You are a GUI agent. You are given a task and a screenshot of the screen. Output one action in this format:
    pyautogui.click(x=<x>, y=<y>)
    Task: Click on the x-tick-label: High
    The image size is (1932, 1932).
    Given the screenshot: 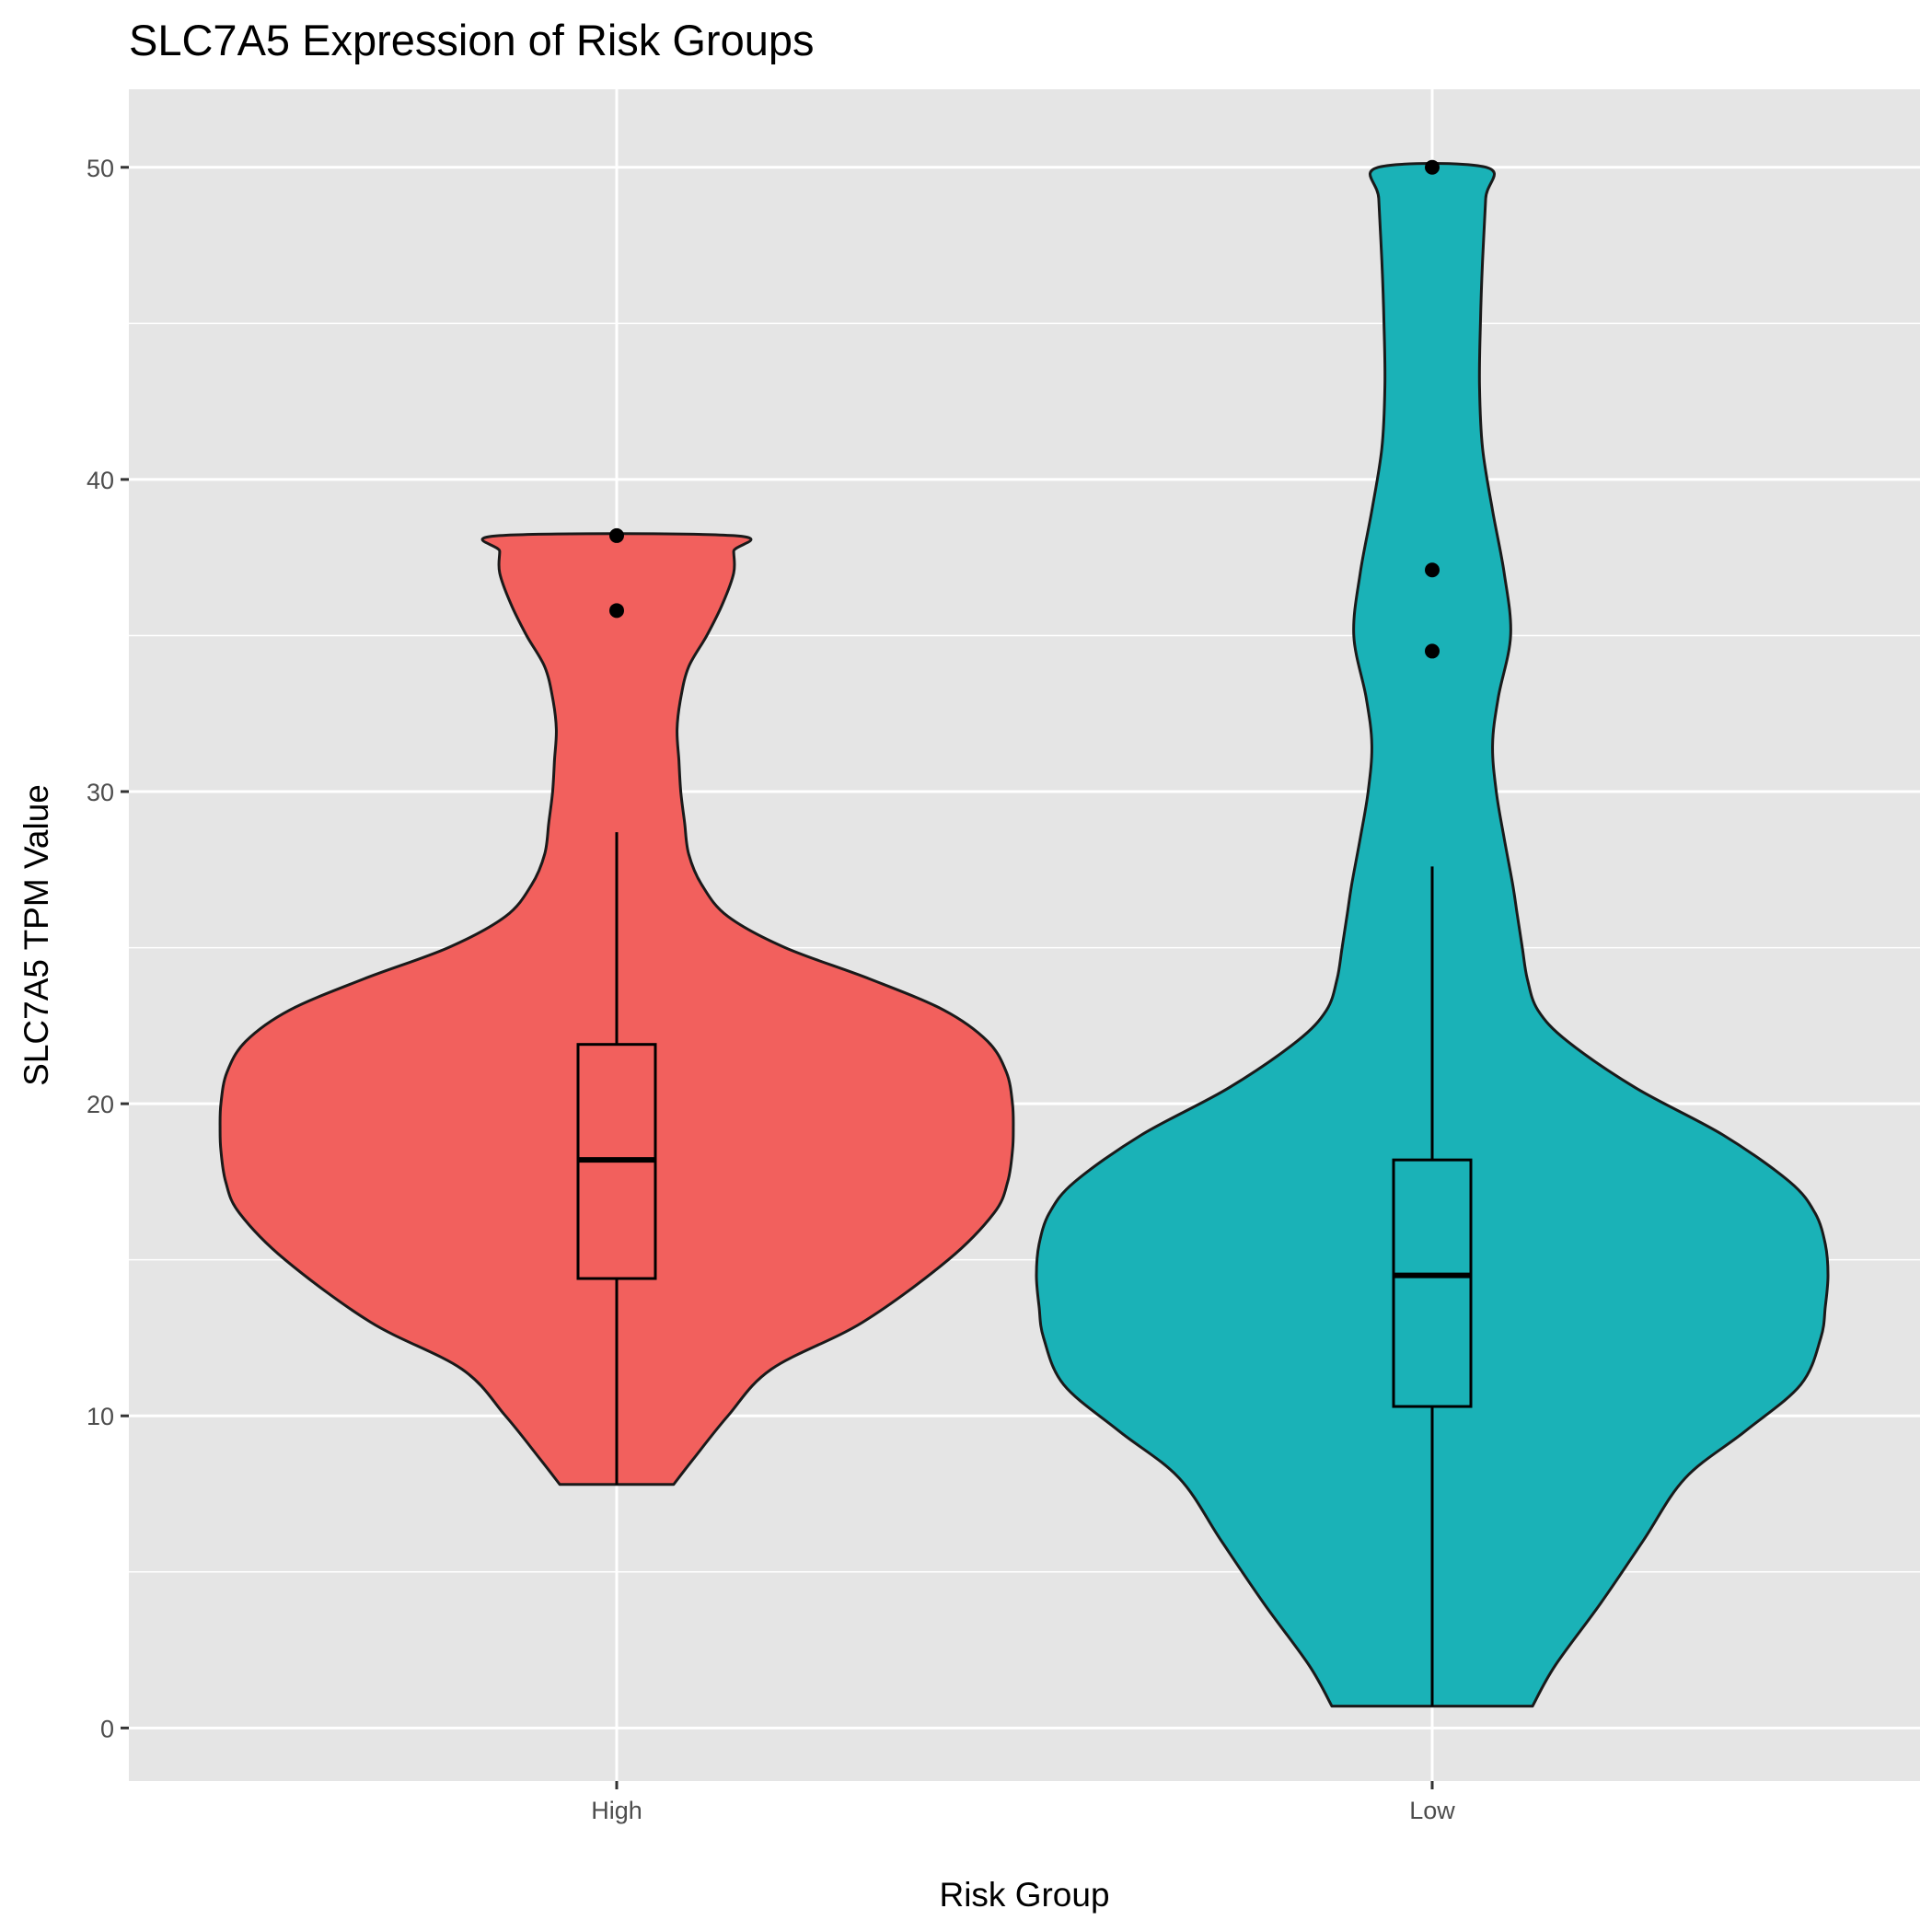 What is the action you would take?
    pyautogui.click(x=617, y=1811)
    